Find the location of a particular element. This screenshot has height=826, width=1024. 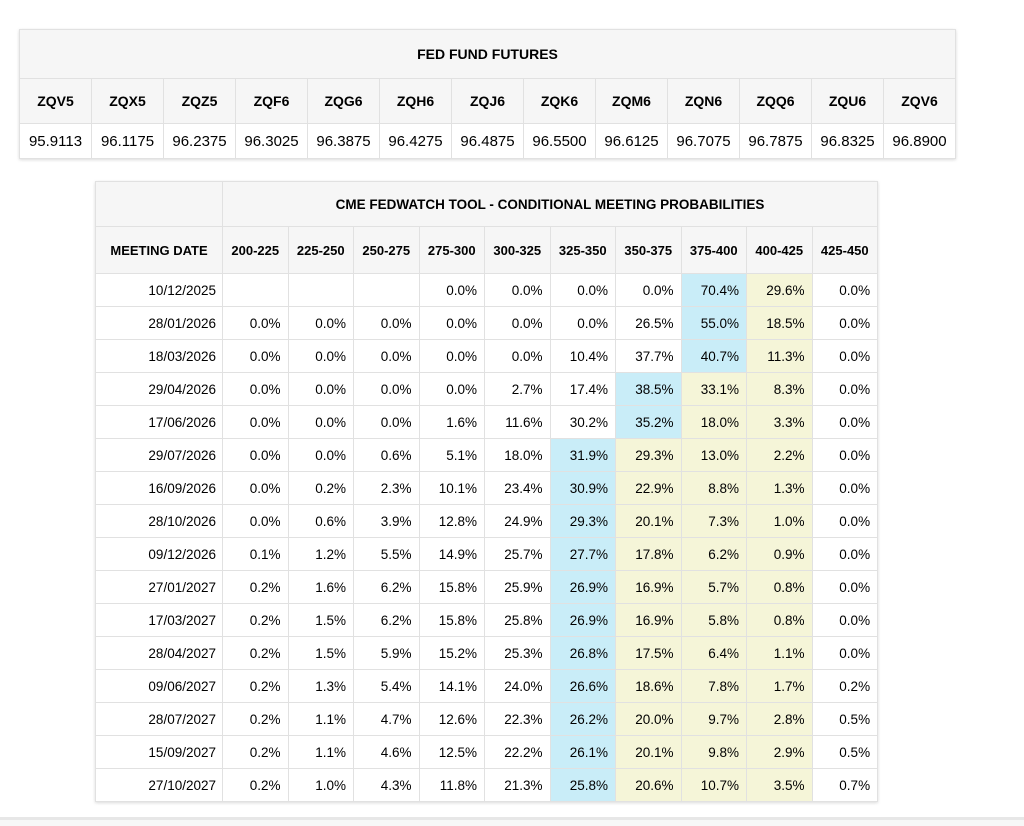

probability-cell: 14.9% is located at coordinates (451, 554).